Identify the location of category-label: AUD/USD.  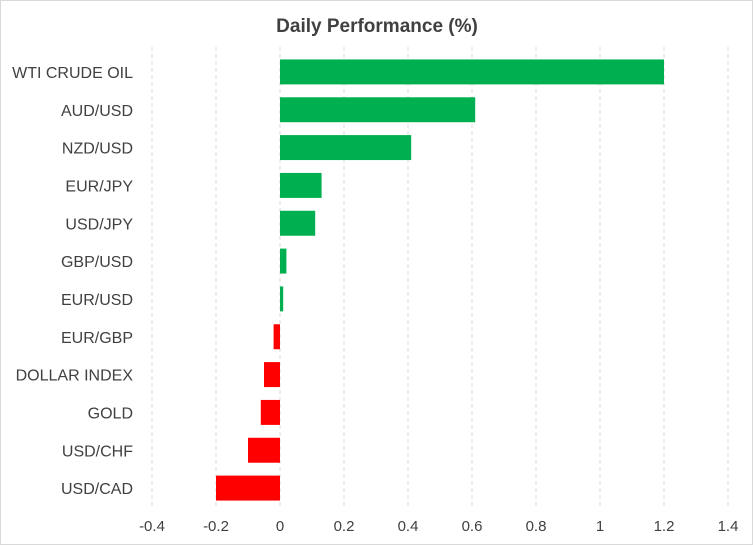
(97, 111).